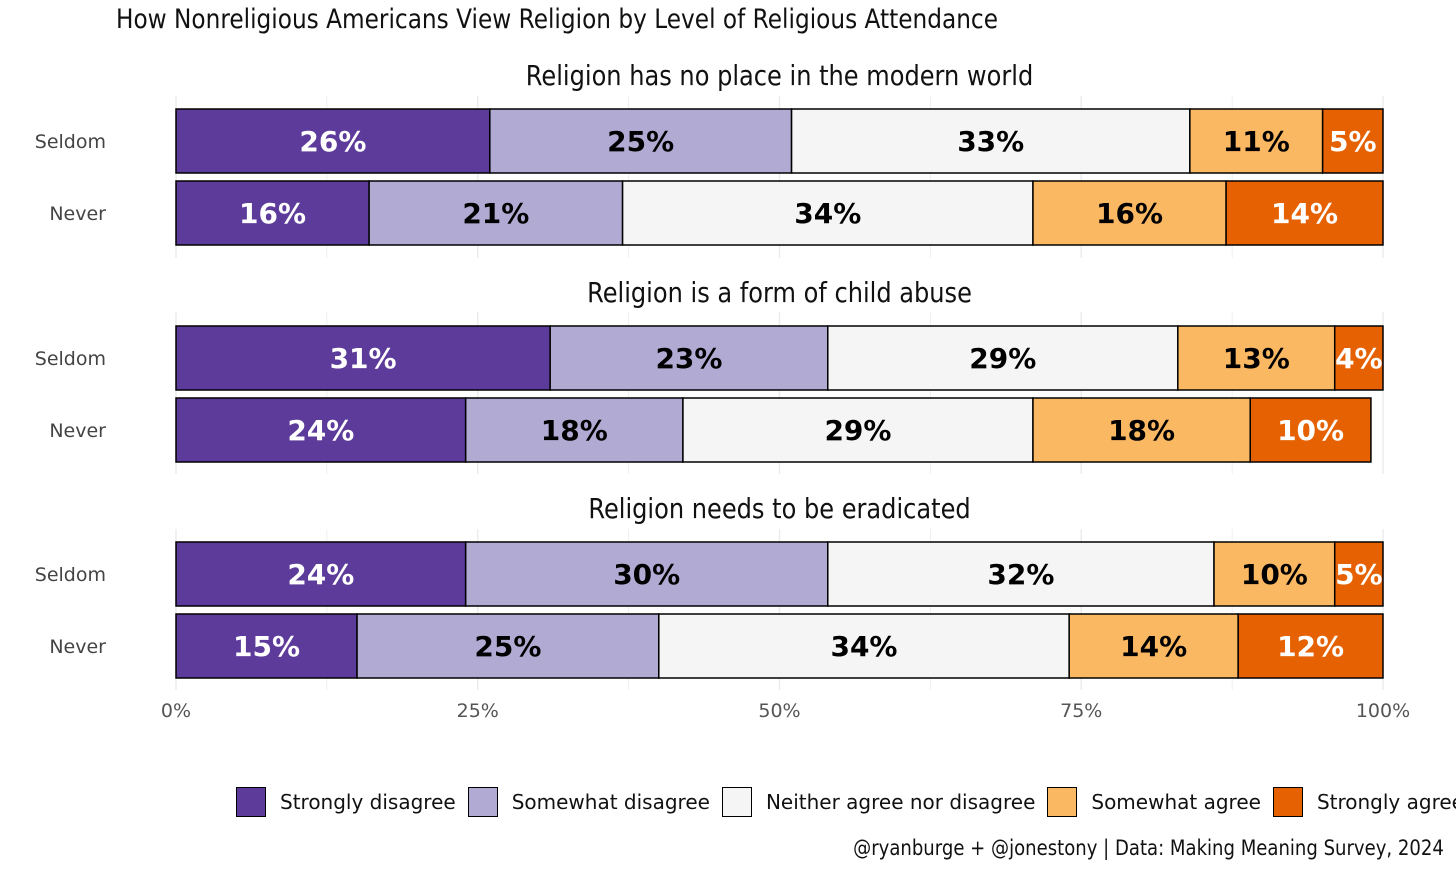 The height and width of the screenshot is (874, 1456). What do you see at coordinates (610, 802) in the screenshot?
I see `legend-label: Somewhat disagree` at bounding box center [610, 802].